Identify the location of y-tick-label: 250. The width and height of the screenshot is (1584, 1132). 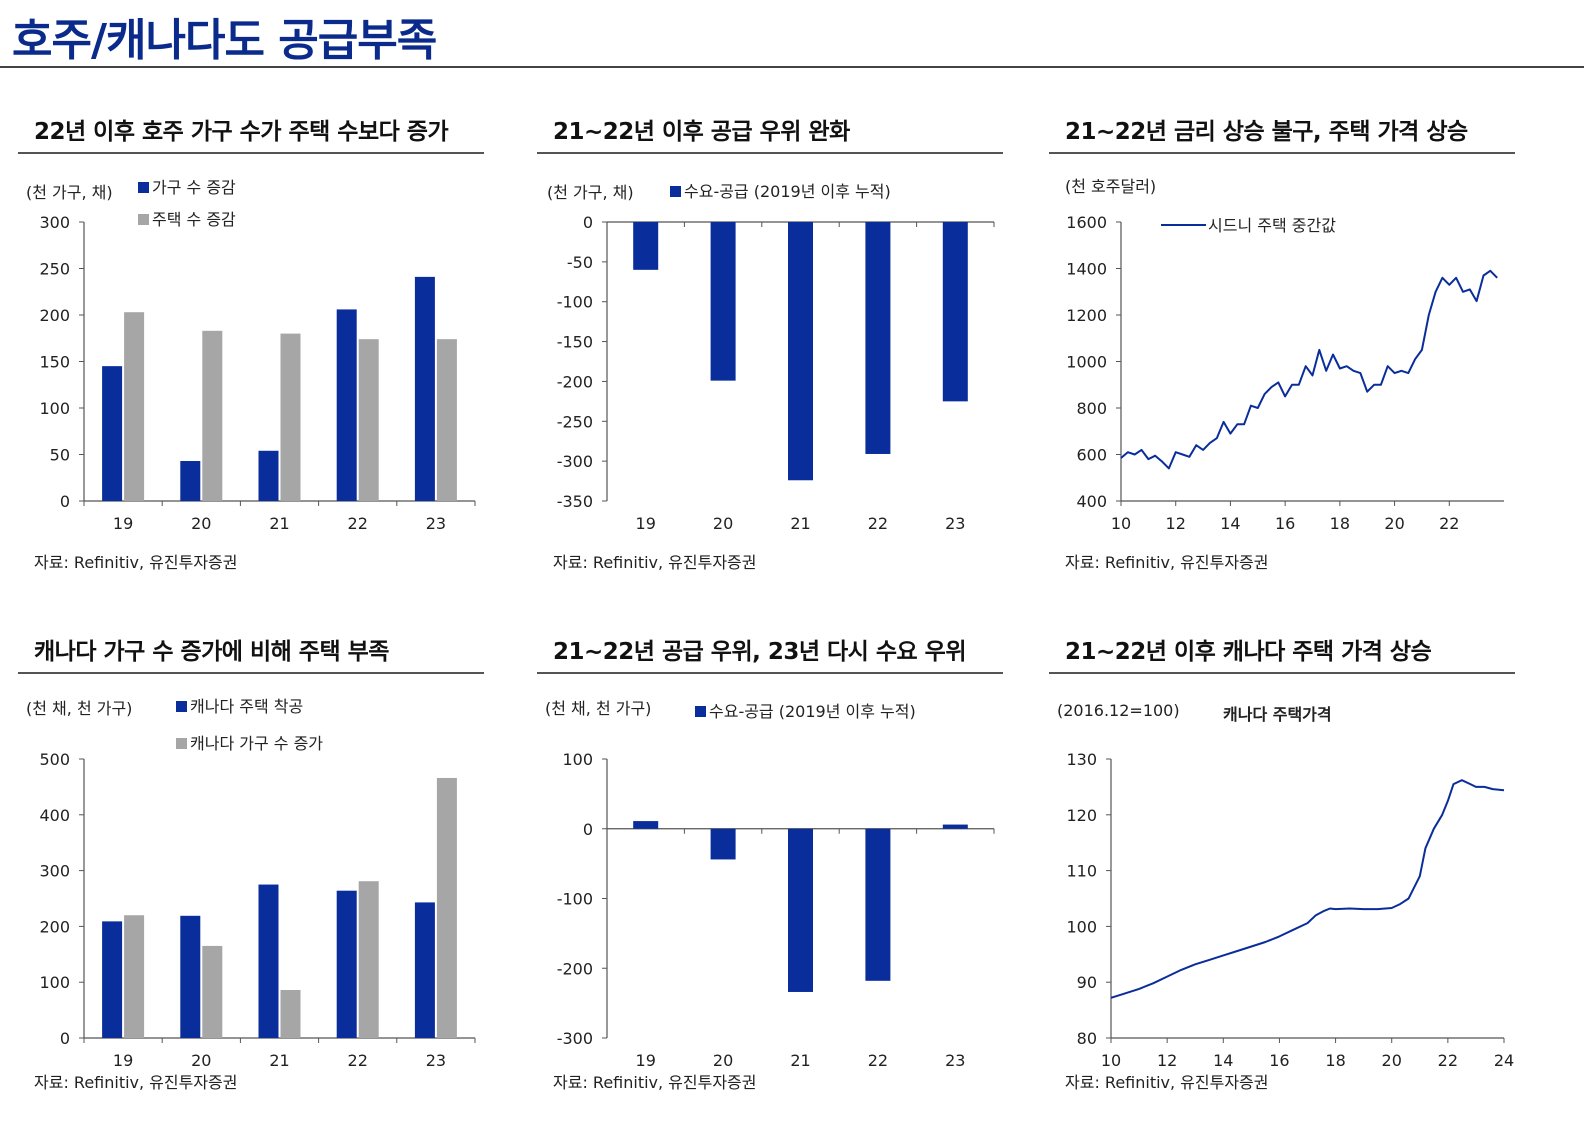
(54, 269).